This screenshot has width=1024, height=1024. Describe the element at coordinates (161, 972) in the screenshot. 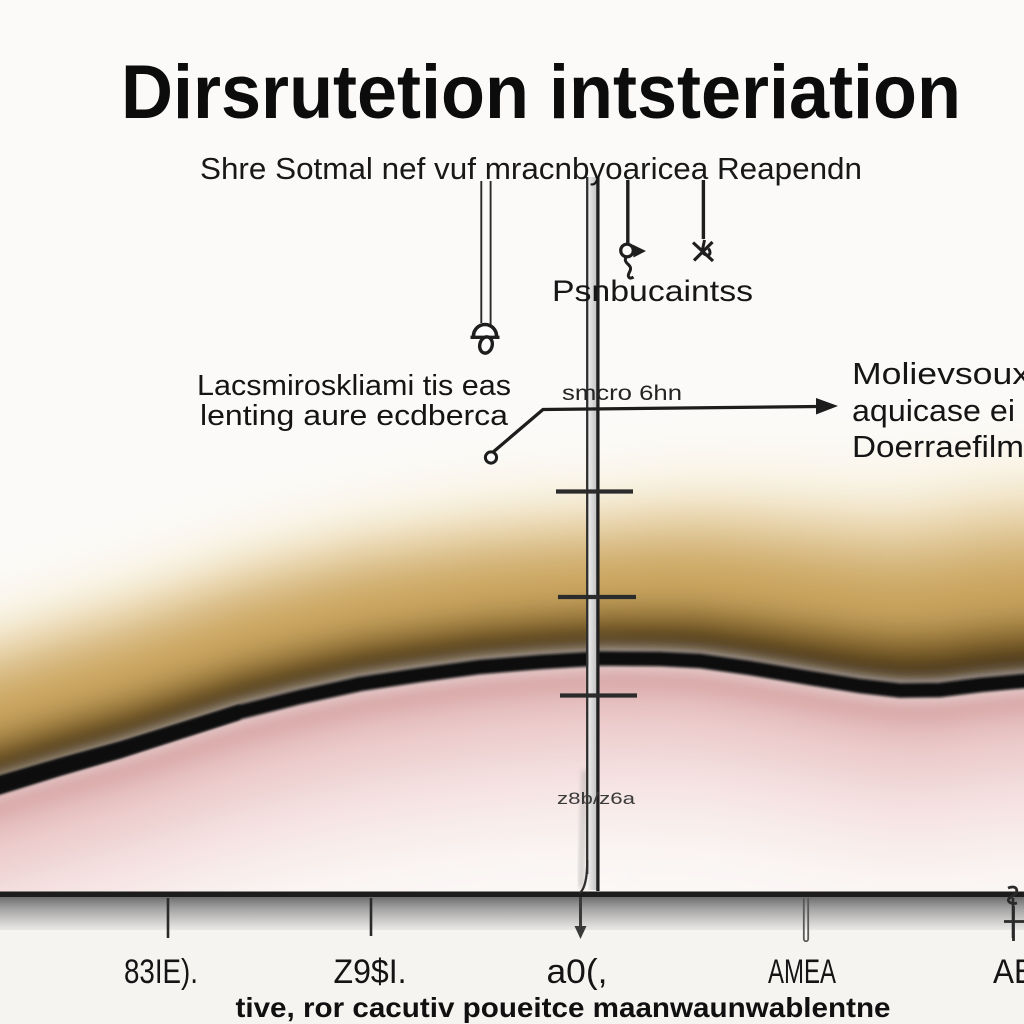

I see `svg-text: 83IE).` at that location.